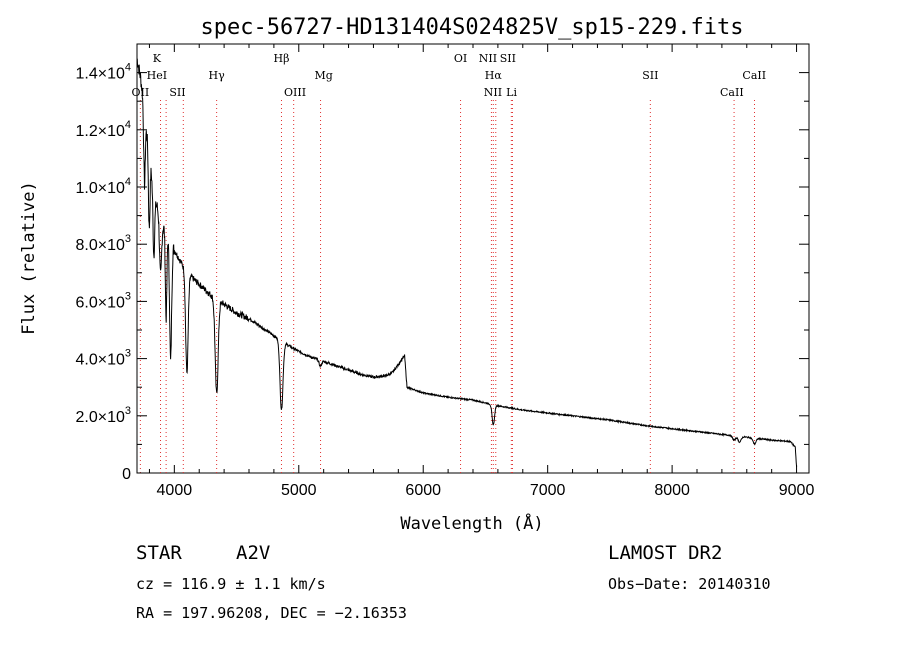  I want to click on redshift-readout: cz = 116.9 ± 1.1 km/s, so click(231, 584).